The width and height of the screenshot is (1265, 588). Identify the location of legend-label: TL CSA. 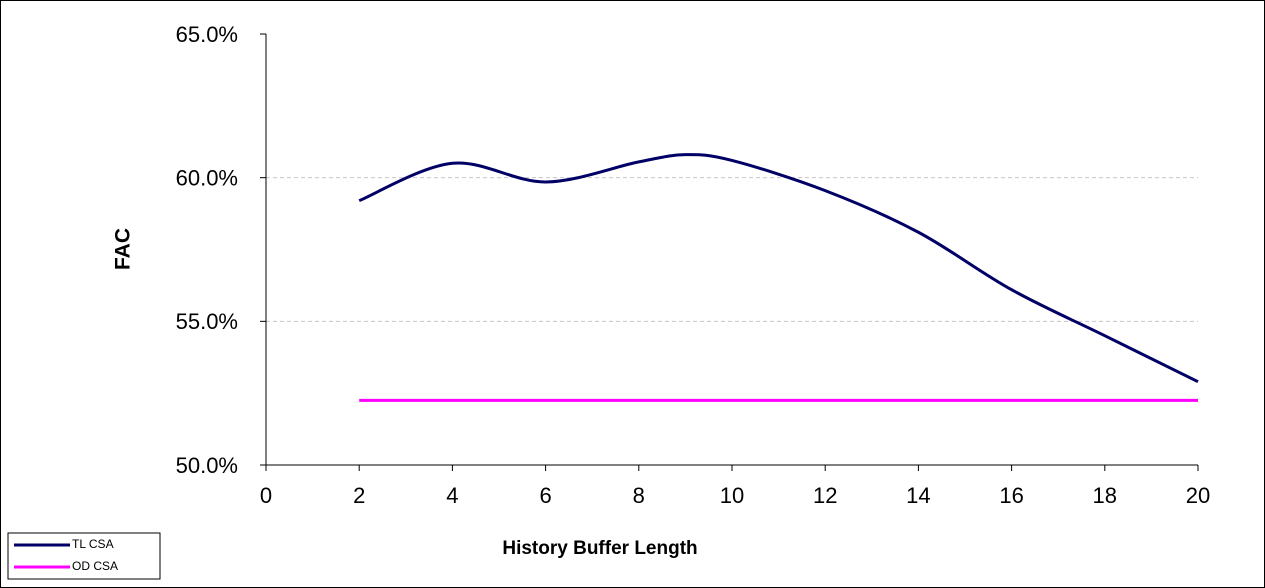
(93, 544).